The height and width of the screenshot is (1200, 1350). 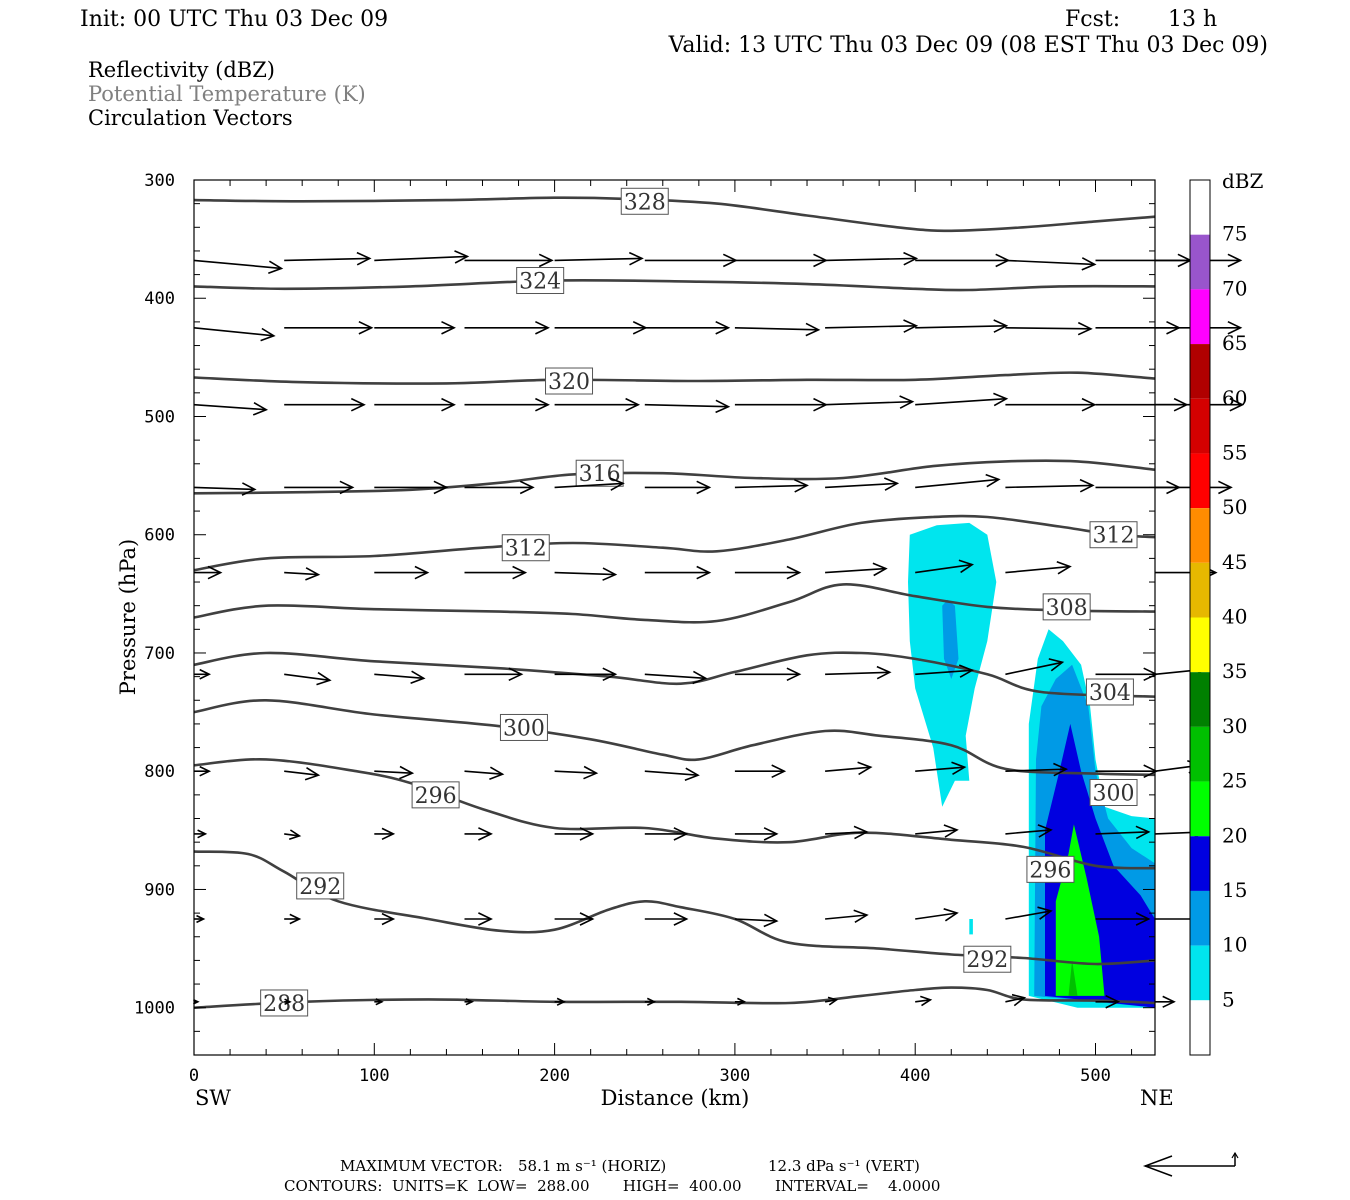 What do you see at coordinates (1243, 181) in the screenshot?
I see `colorbar-unit-label: dBZ` at bounding box center [1243, 181].